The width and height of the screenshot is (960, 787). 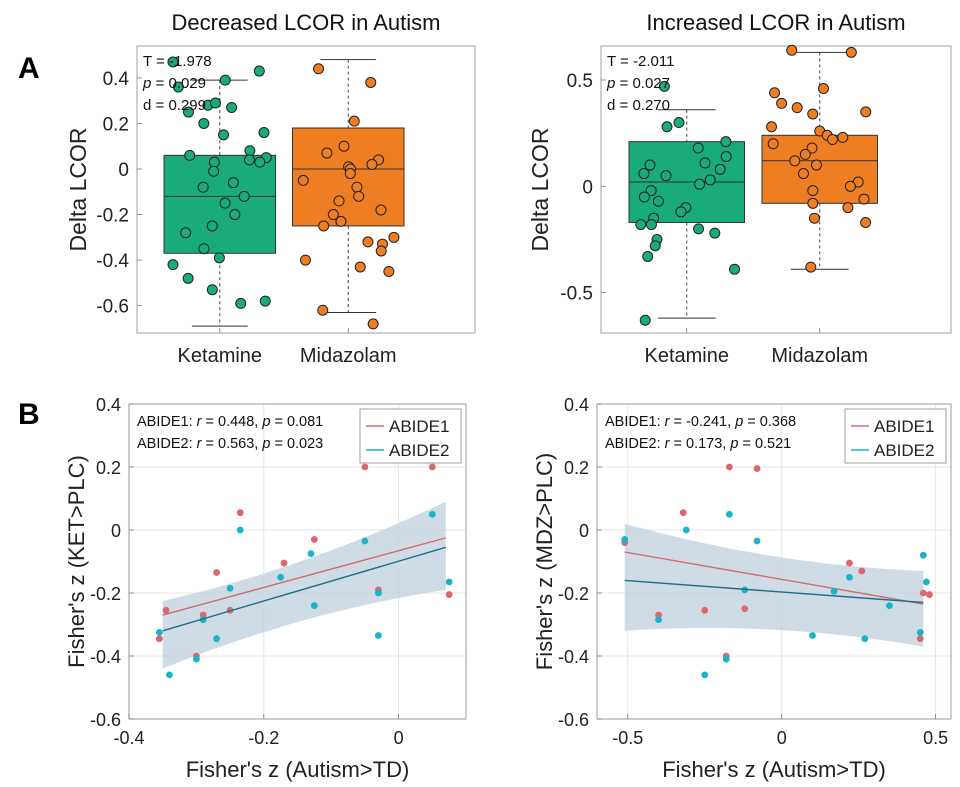 What do you see at coordinates (782, 738) in the screenshot?
I see `x-tick-label: 0` at bounding box center [782, 738].